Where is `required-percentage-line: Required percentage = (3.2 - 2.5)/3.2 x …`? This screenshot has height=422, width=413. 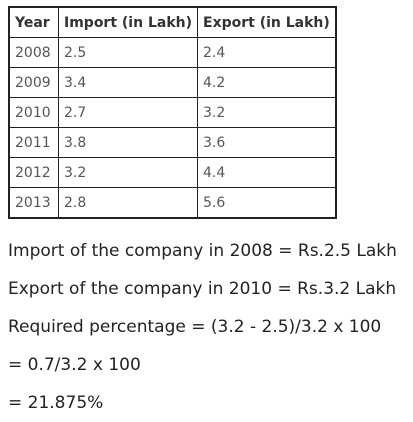 required-percentage-line: Required percentage = (3.2 - 2.5)/3.2 x … is located at coordinates (195, 327).